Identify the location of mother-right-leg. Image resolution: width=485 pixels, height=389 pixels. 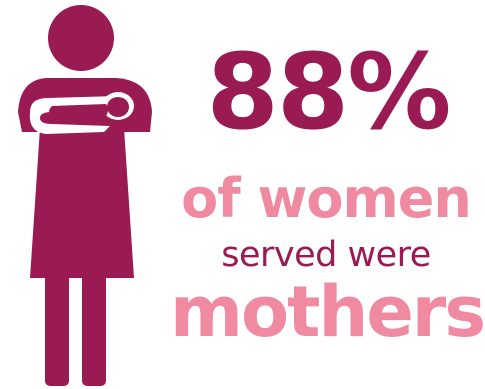
(94, 328).